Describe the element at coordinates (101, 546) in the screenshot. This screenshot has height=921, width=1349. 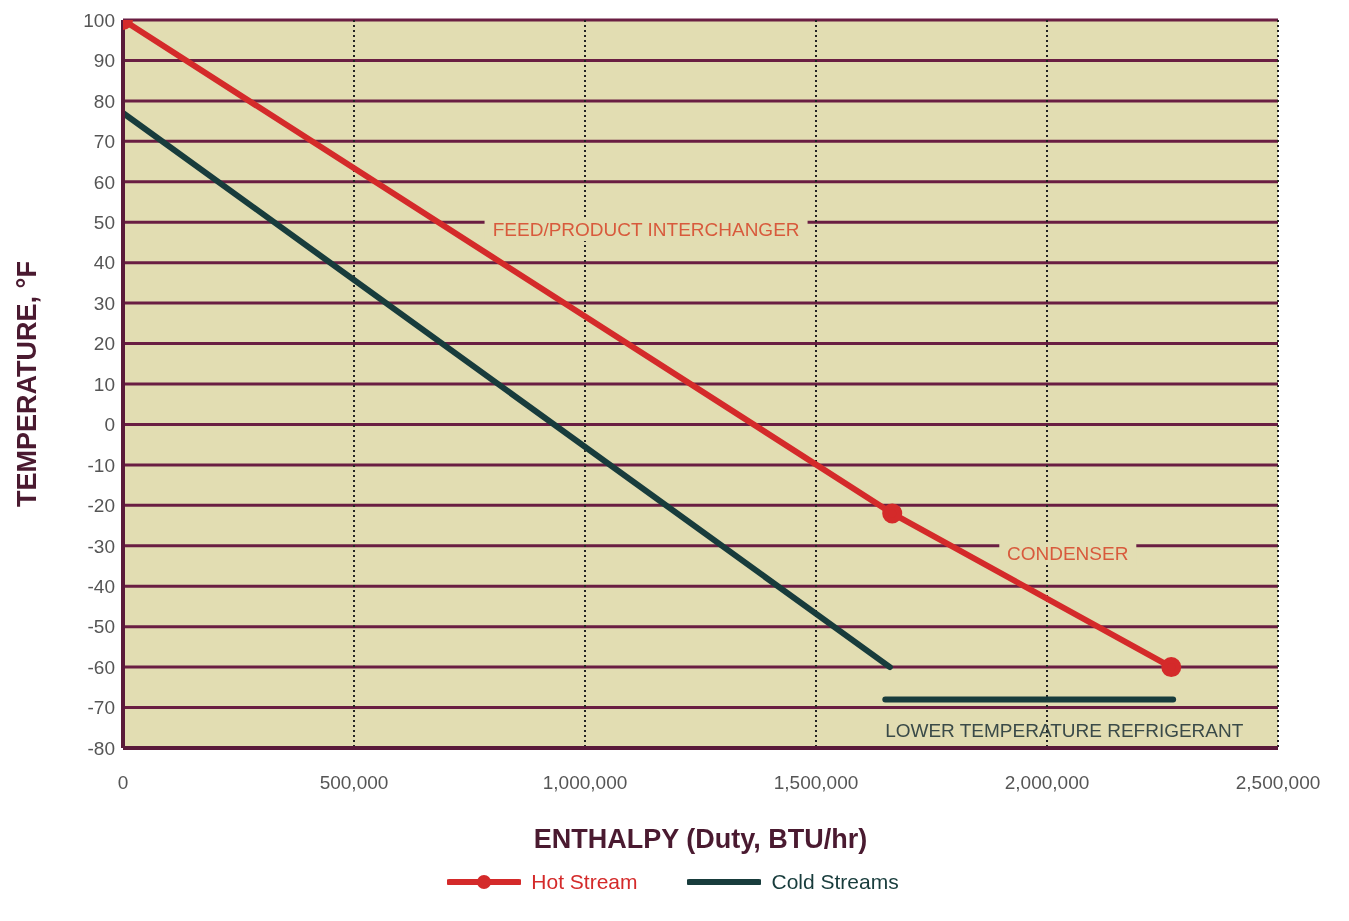
I see `y-tick-label: -30` at that location.